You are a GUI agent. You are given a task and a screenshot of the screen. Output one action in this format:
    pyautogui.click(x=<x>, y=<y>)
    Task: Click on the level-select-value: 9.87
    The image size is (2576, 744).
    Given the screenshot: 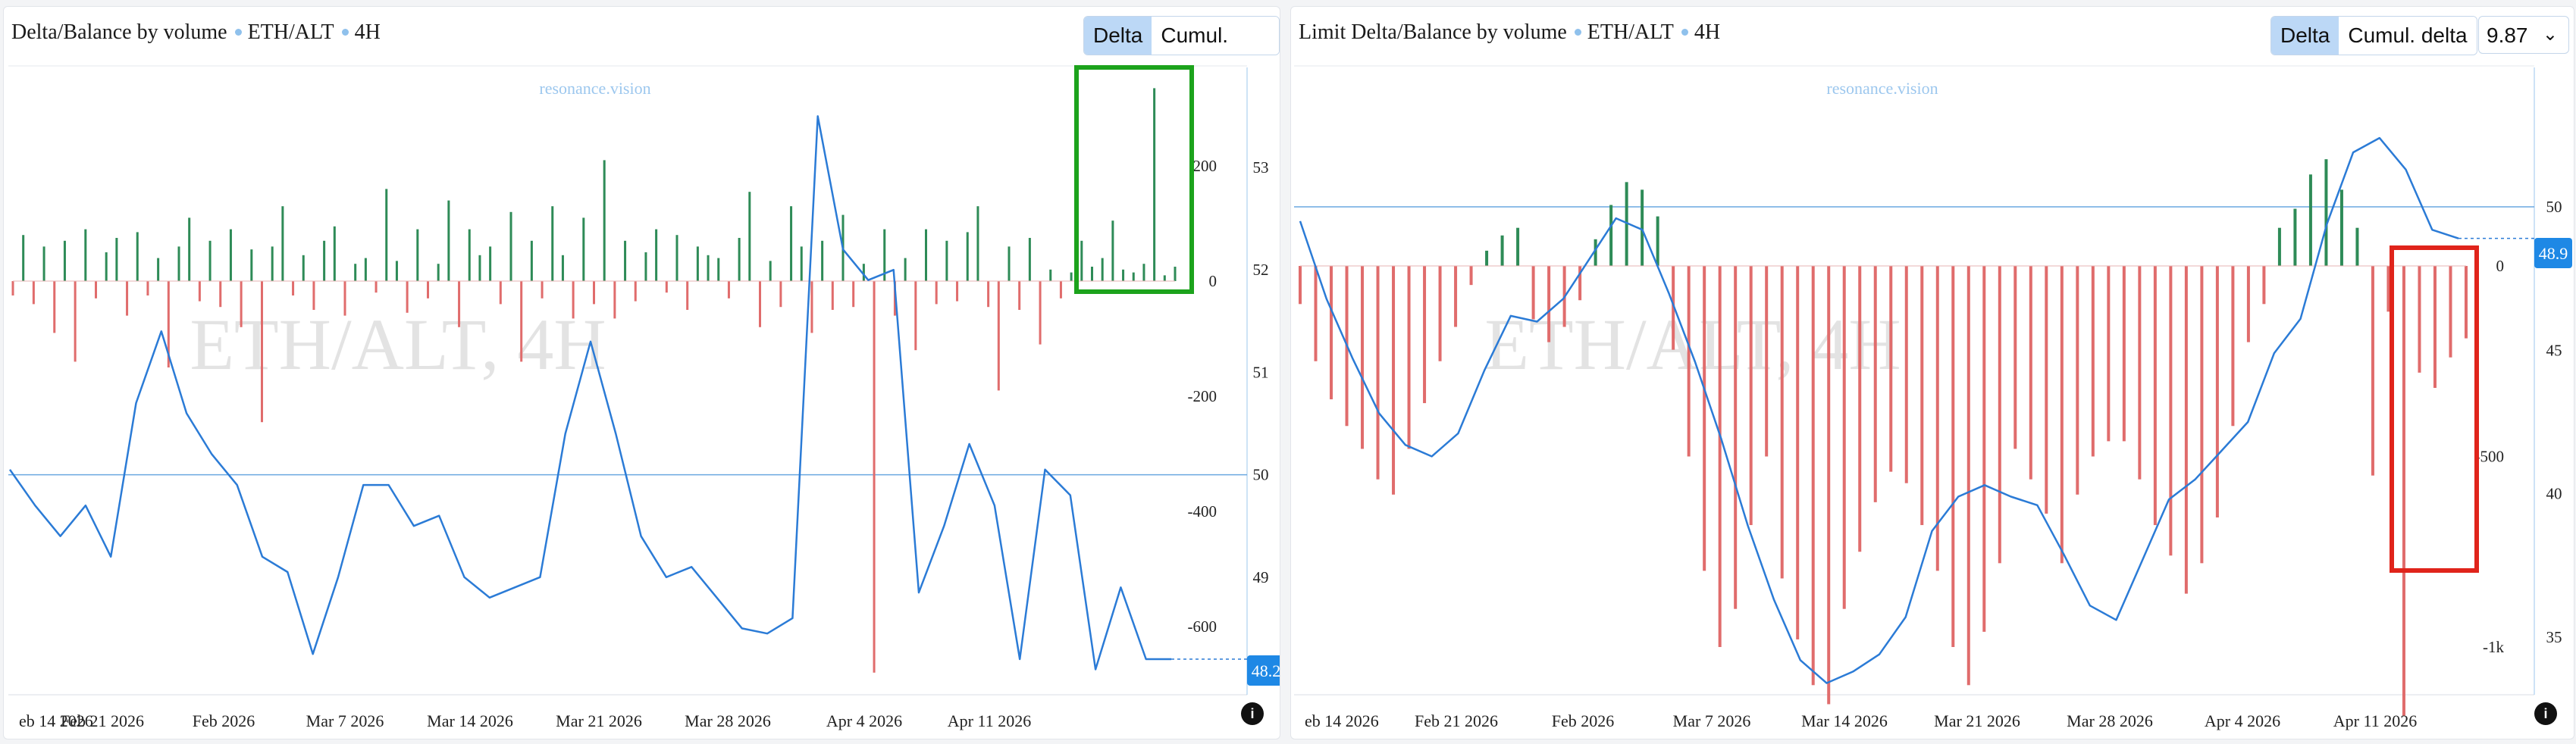 What is the action you would take?
    pyautogui.click(x=2507, y=35)
    